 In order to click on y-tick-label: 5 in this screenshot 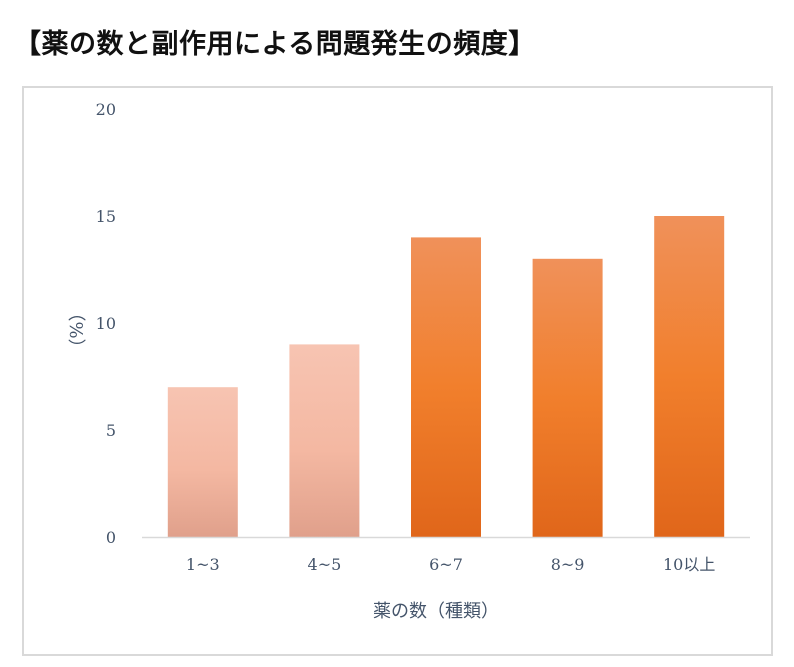, I will do `click(111, 430)`.